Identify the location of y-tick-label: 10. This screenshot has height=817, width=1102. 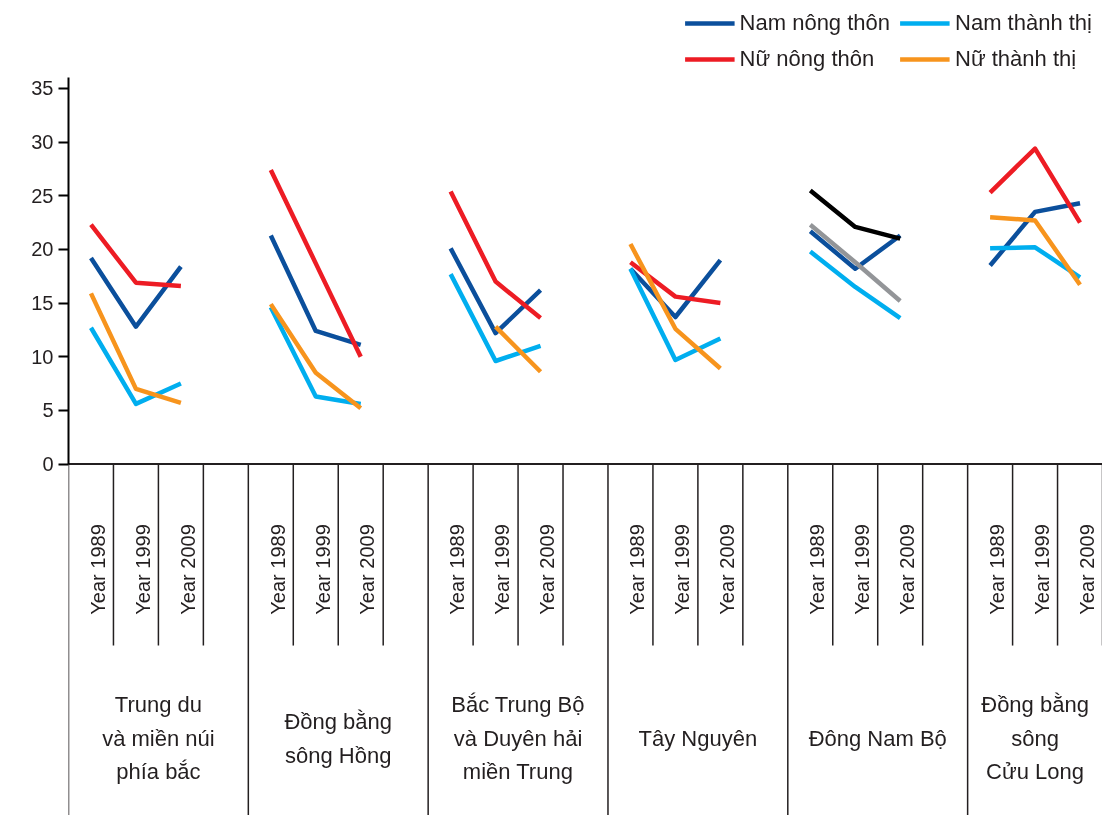
(42, 356).